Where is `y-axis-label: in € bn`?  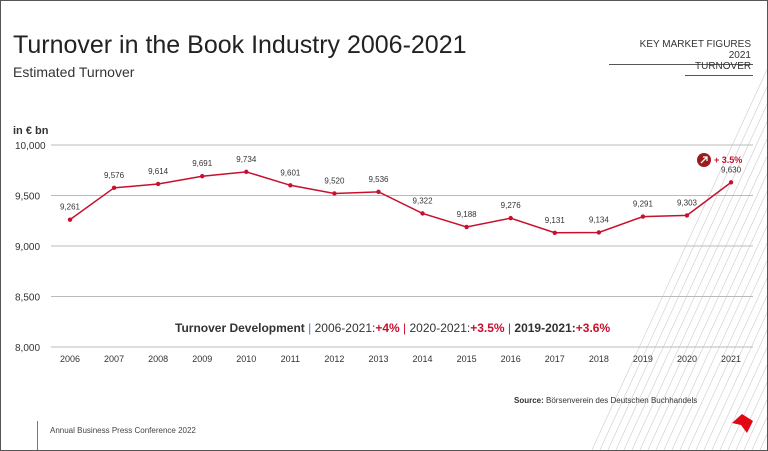
y-axis-label: in € bn is located at coordinates (31, 131).